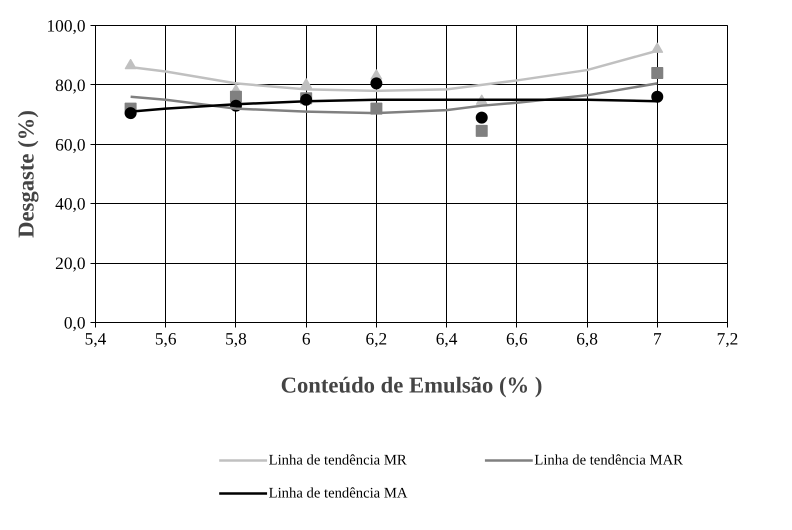  Describe the element at coordinates (337, 460) in the screenshot. I see `legend-label: Linha de tendência MR` at that location.